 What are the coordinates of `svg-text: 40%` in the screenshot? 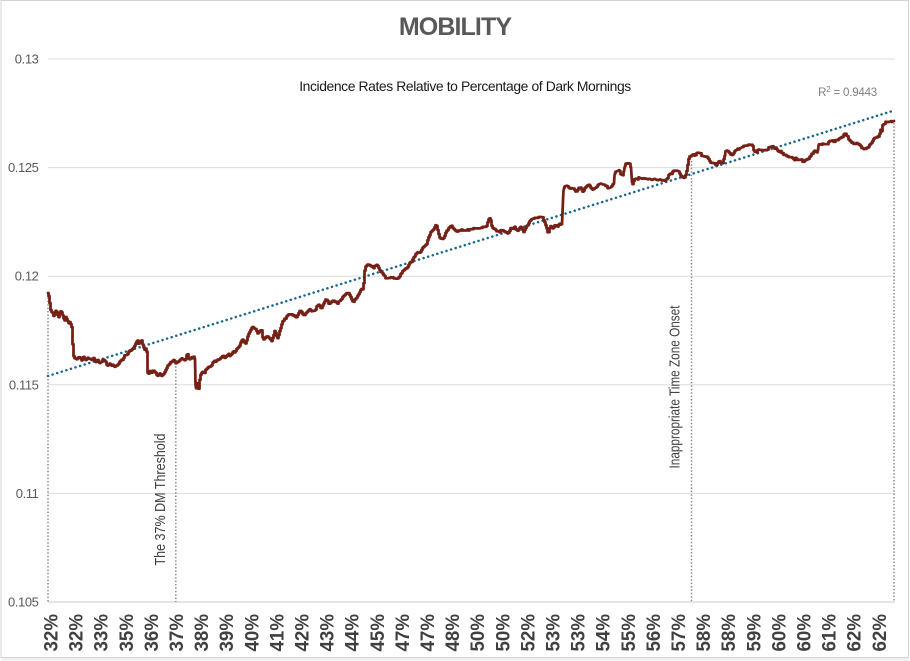 It's located at (252, 633).